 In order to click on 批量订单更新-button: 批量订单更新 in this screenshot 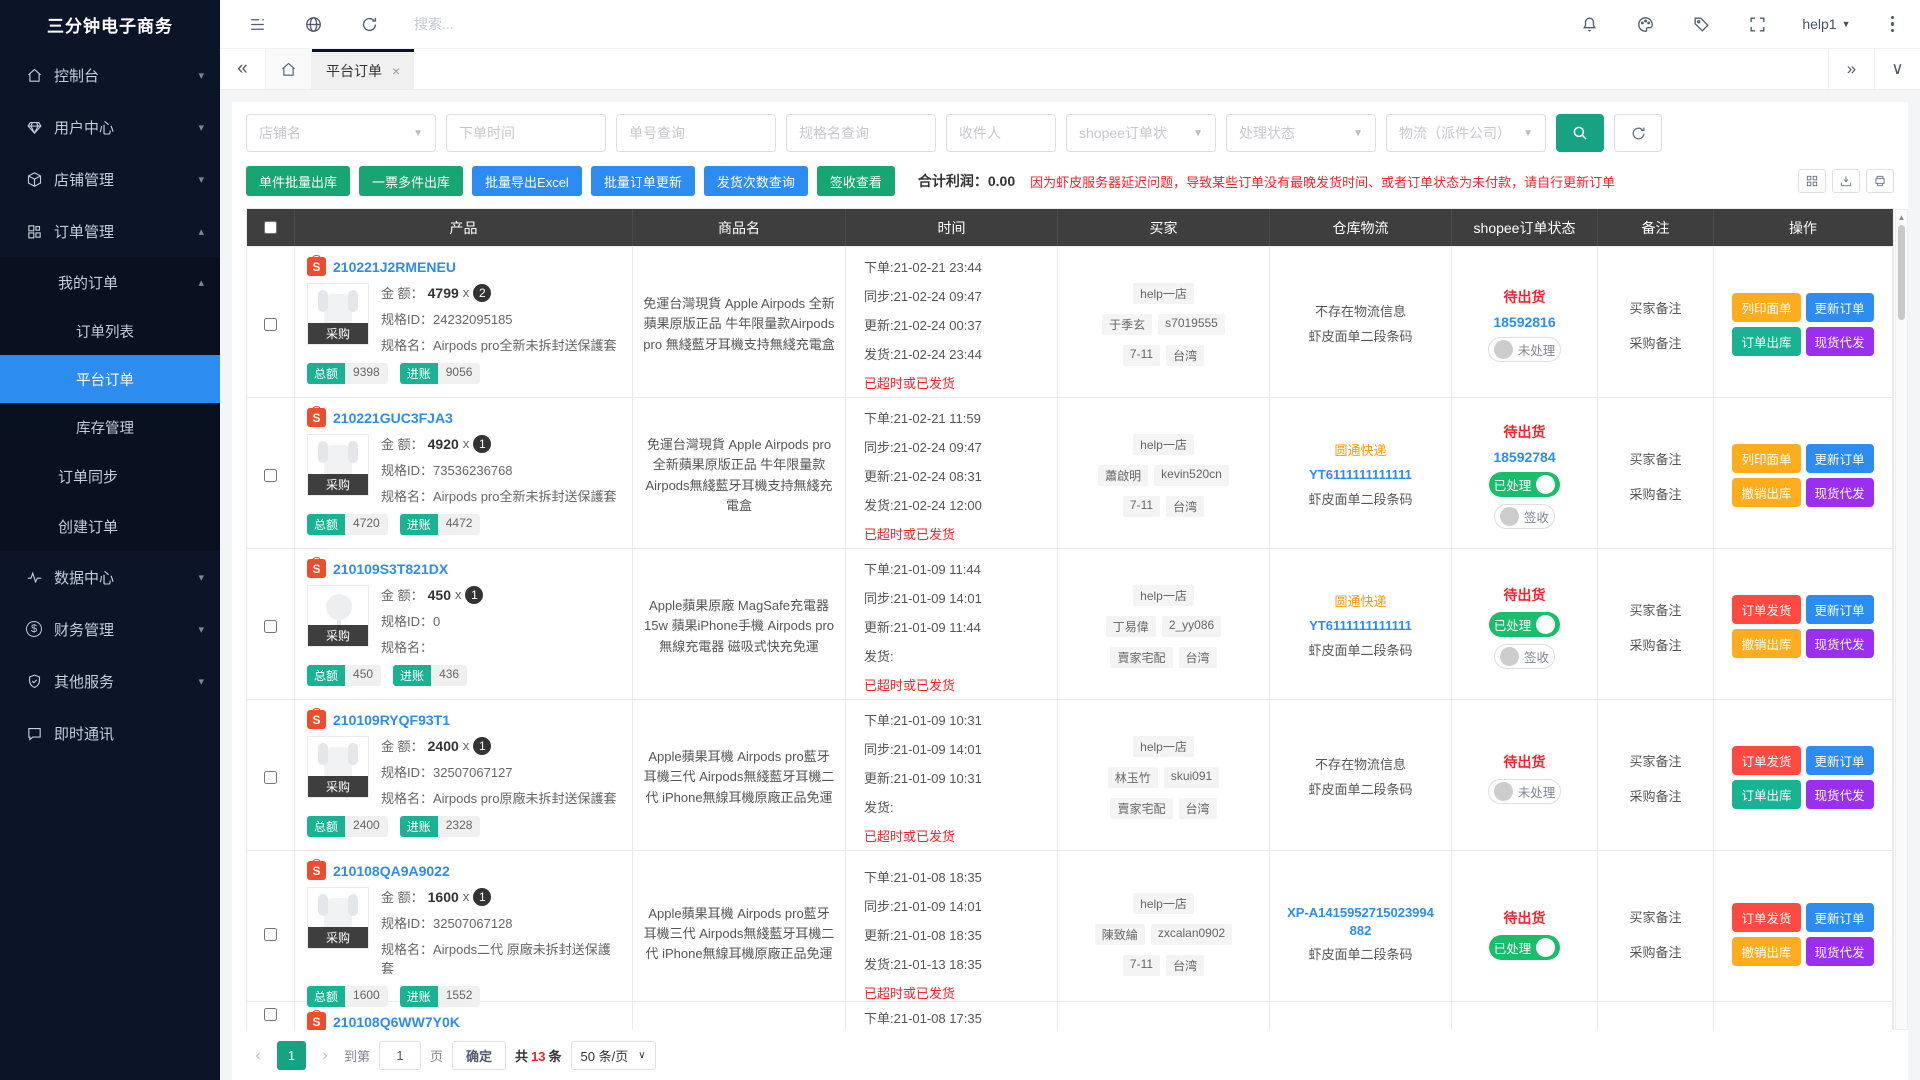, I will do `click(642, 181)`.